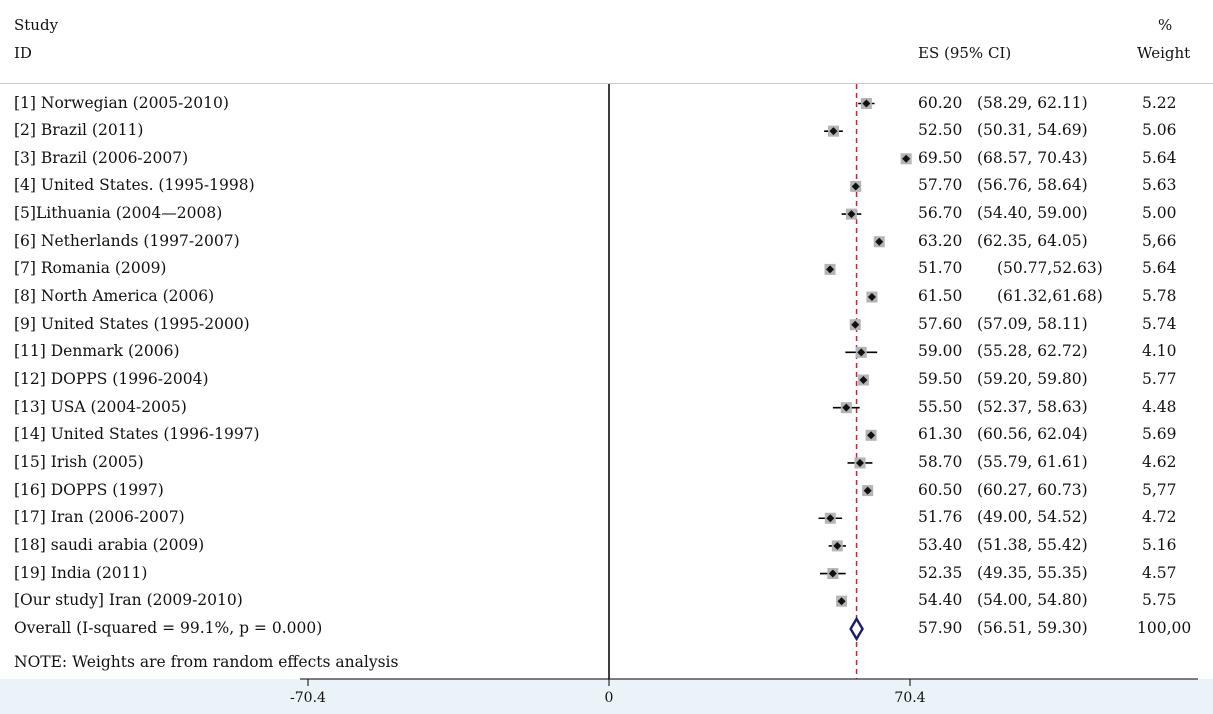 The width and height of the screenshot is (1213, 714). I want to click on overall-label: Overall (I-squared = 99.1%, p = 0.000), so click(168, 627).